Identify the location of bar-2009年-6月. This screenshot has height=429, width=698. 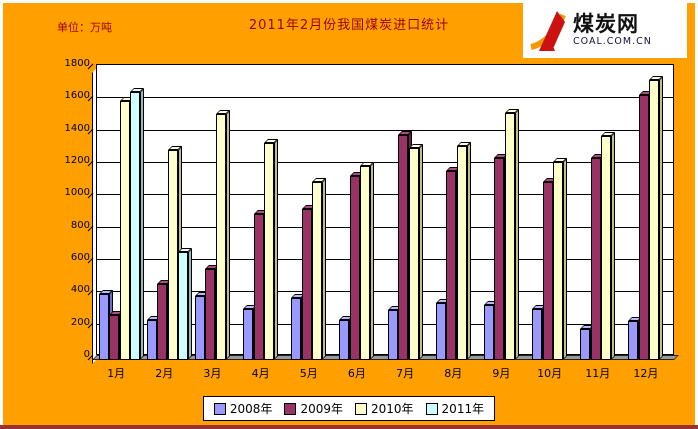
(355, 268).